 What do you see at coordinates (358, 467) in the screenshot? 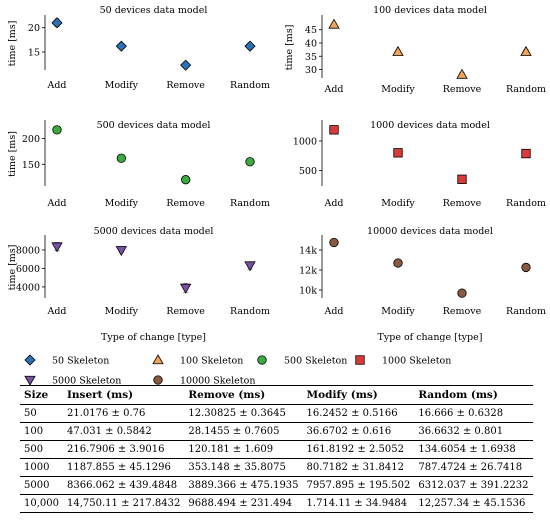
I see `table-cell: 80.7182 ± 31.8412` at bounding box center [358, 467].